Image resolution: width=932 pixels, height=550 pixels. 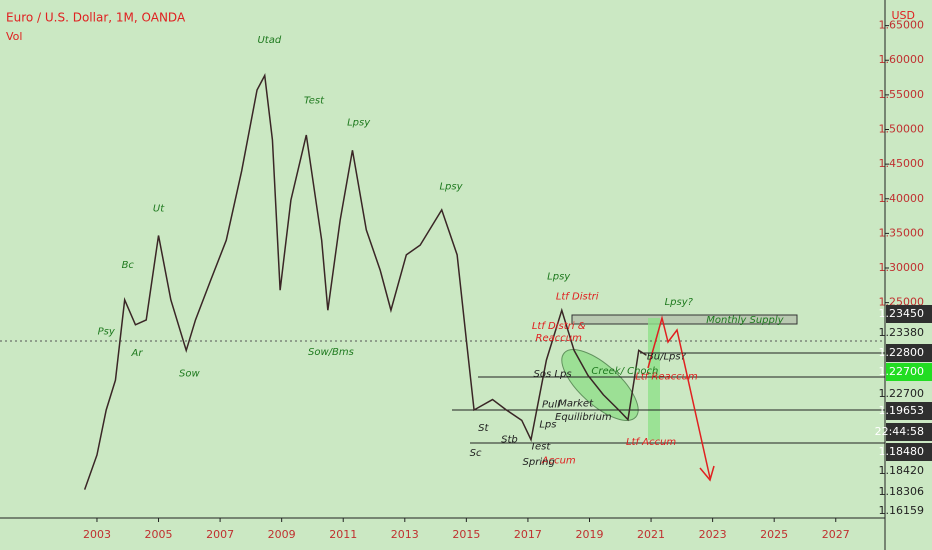 What do you see at coordinates (902, 332) in the screenshot?
I see `price-tag: 1.23380` at bounding box center [902, 332].